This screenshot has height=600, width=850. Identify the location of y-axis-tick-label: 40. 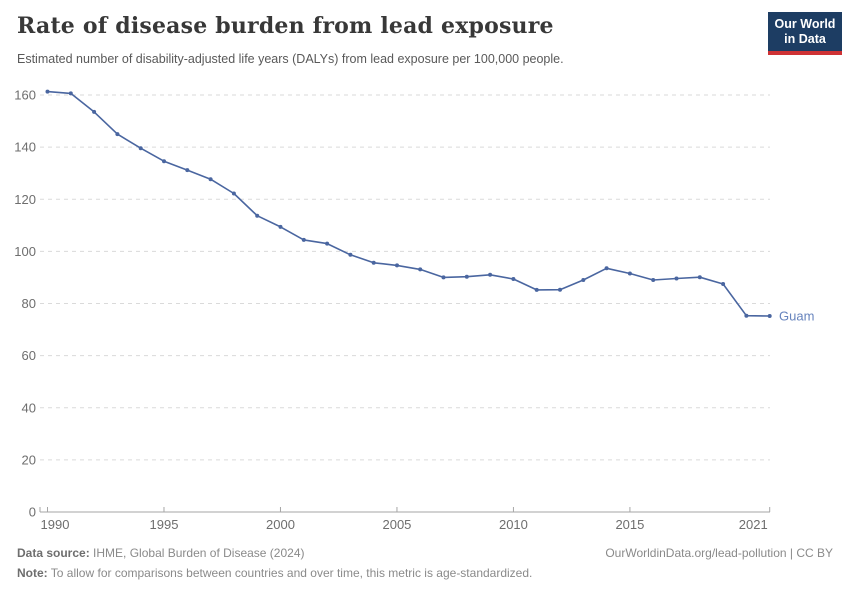
(29, 407).